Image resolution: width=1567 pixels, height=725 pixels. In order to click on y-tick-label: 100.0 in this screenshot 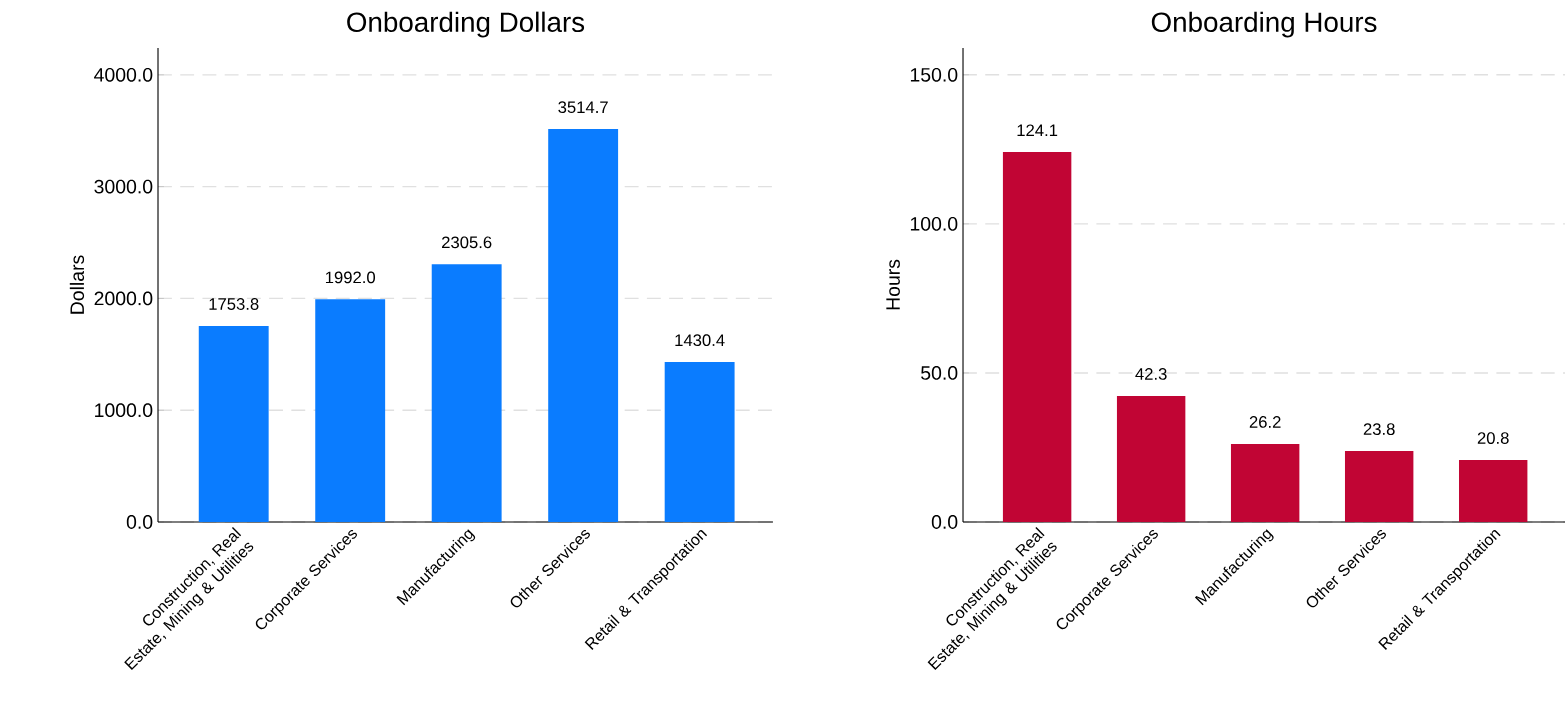, I will do `click(934, 223)`.